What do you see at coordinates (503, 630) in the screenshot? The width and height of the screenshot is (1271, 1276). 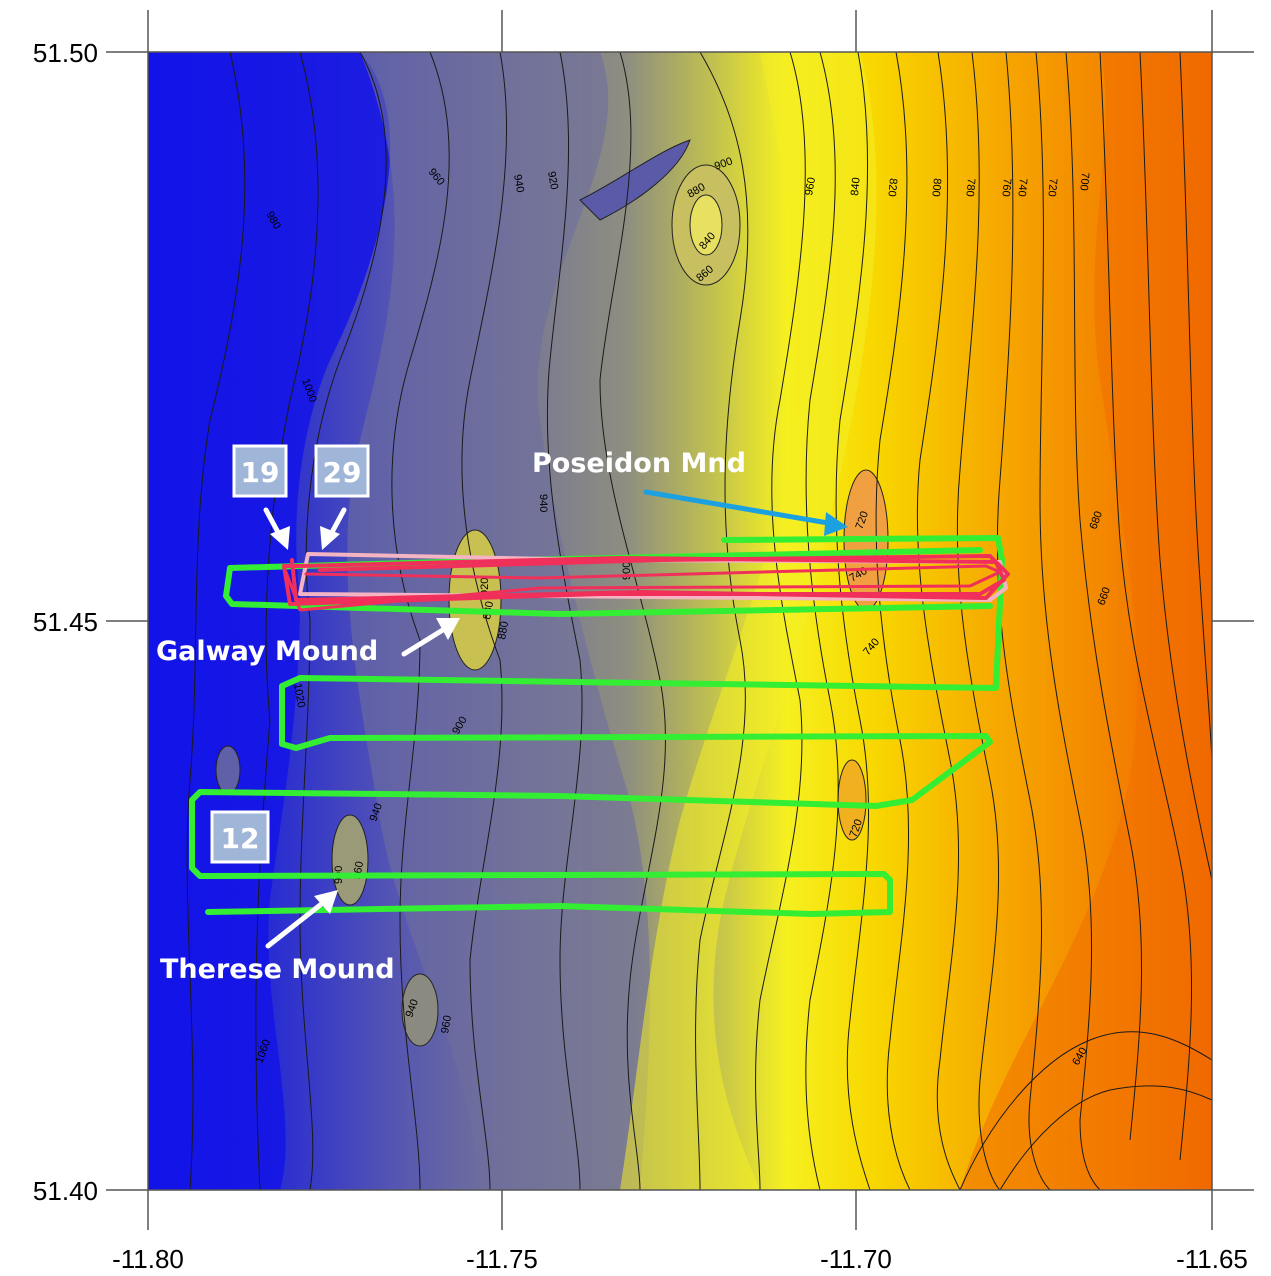 I see `contour-label: 880` at bounding box center [503, 630].